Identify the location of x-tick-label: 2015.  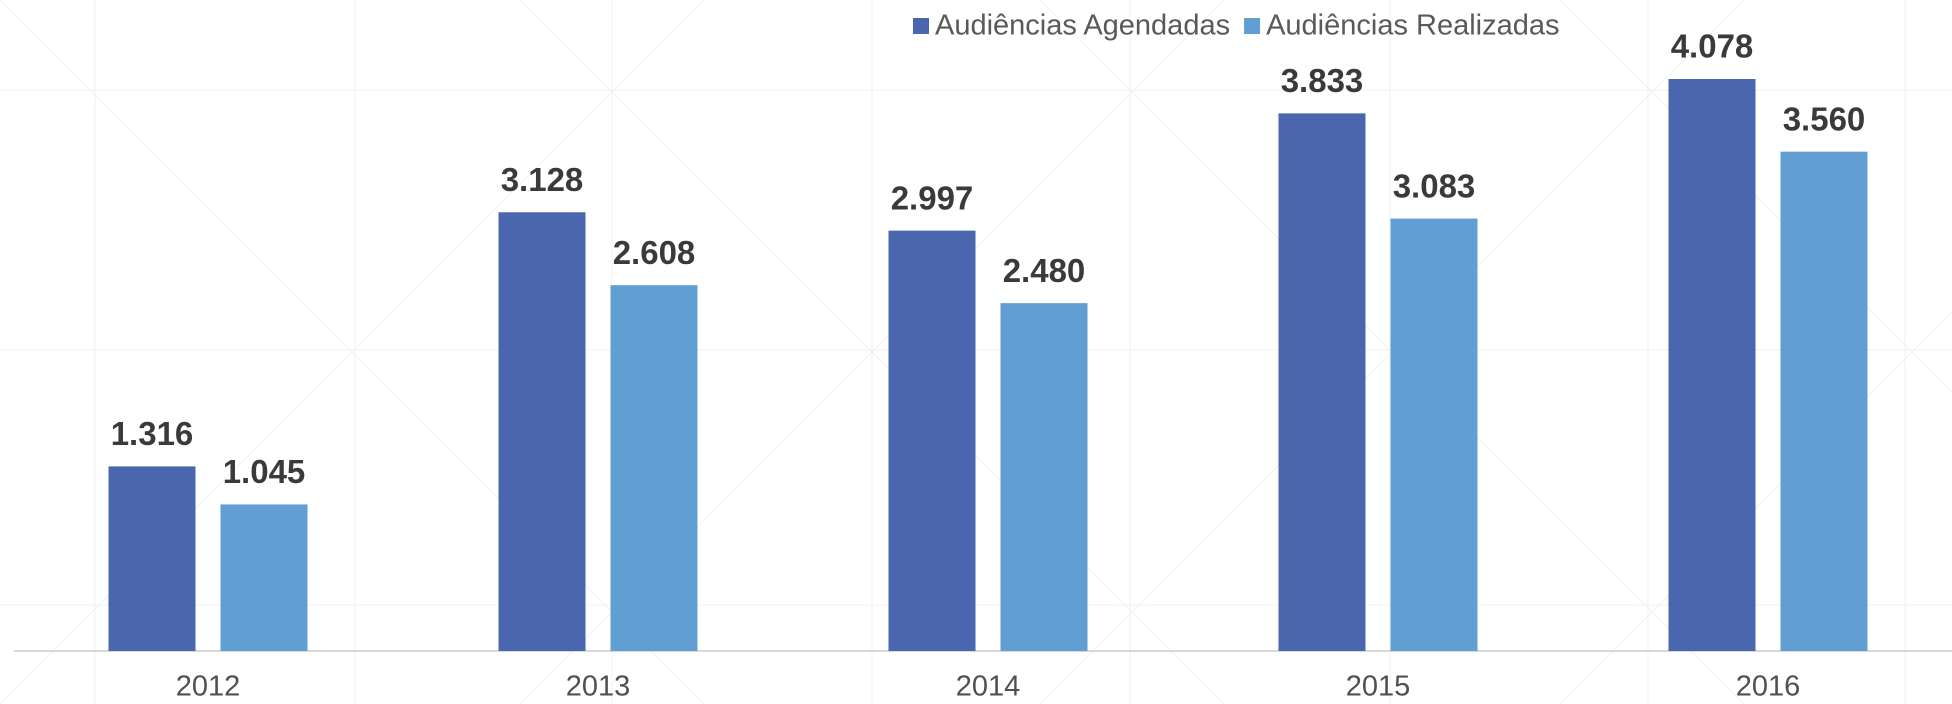
(1378, 687).